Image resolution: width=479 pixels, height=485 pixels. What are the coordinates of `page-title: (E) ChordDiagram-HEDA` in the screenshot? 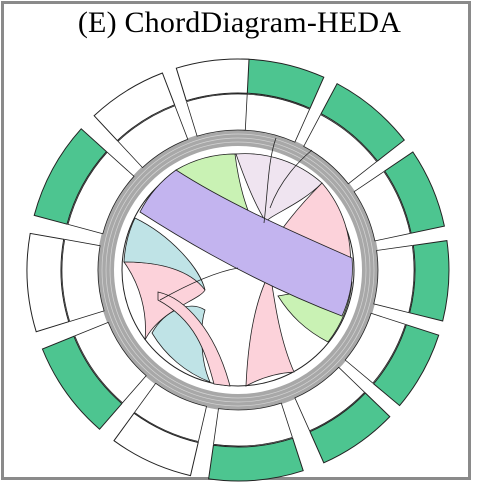 It's located at (239, 22).